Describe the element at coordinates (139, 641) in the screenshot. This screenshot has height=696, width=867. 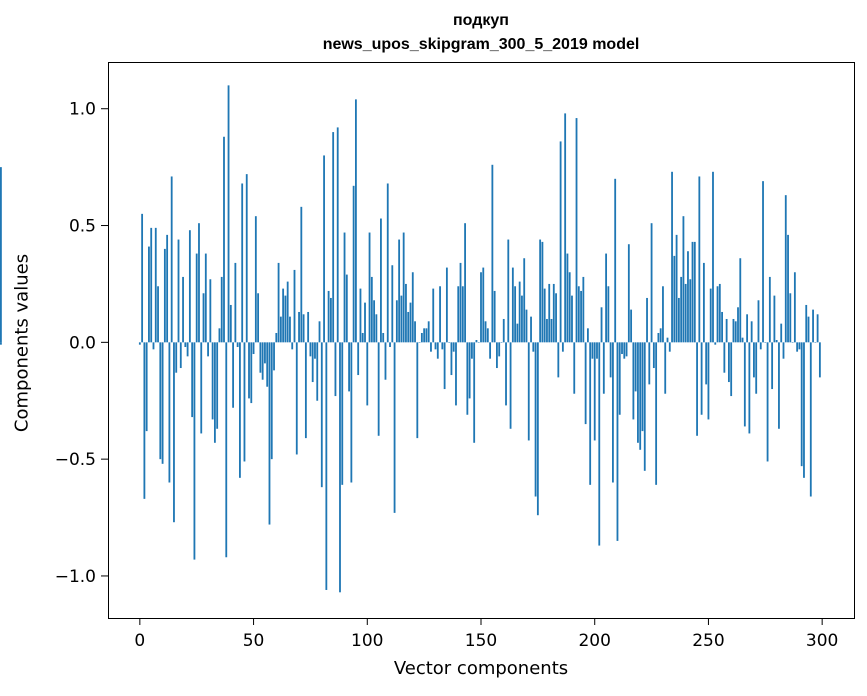
I see `x-tick-label: 0` at that location.